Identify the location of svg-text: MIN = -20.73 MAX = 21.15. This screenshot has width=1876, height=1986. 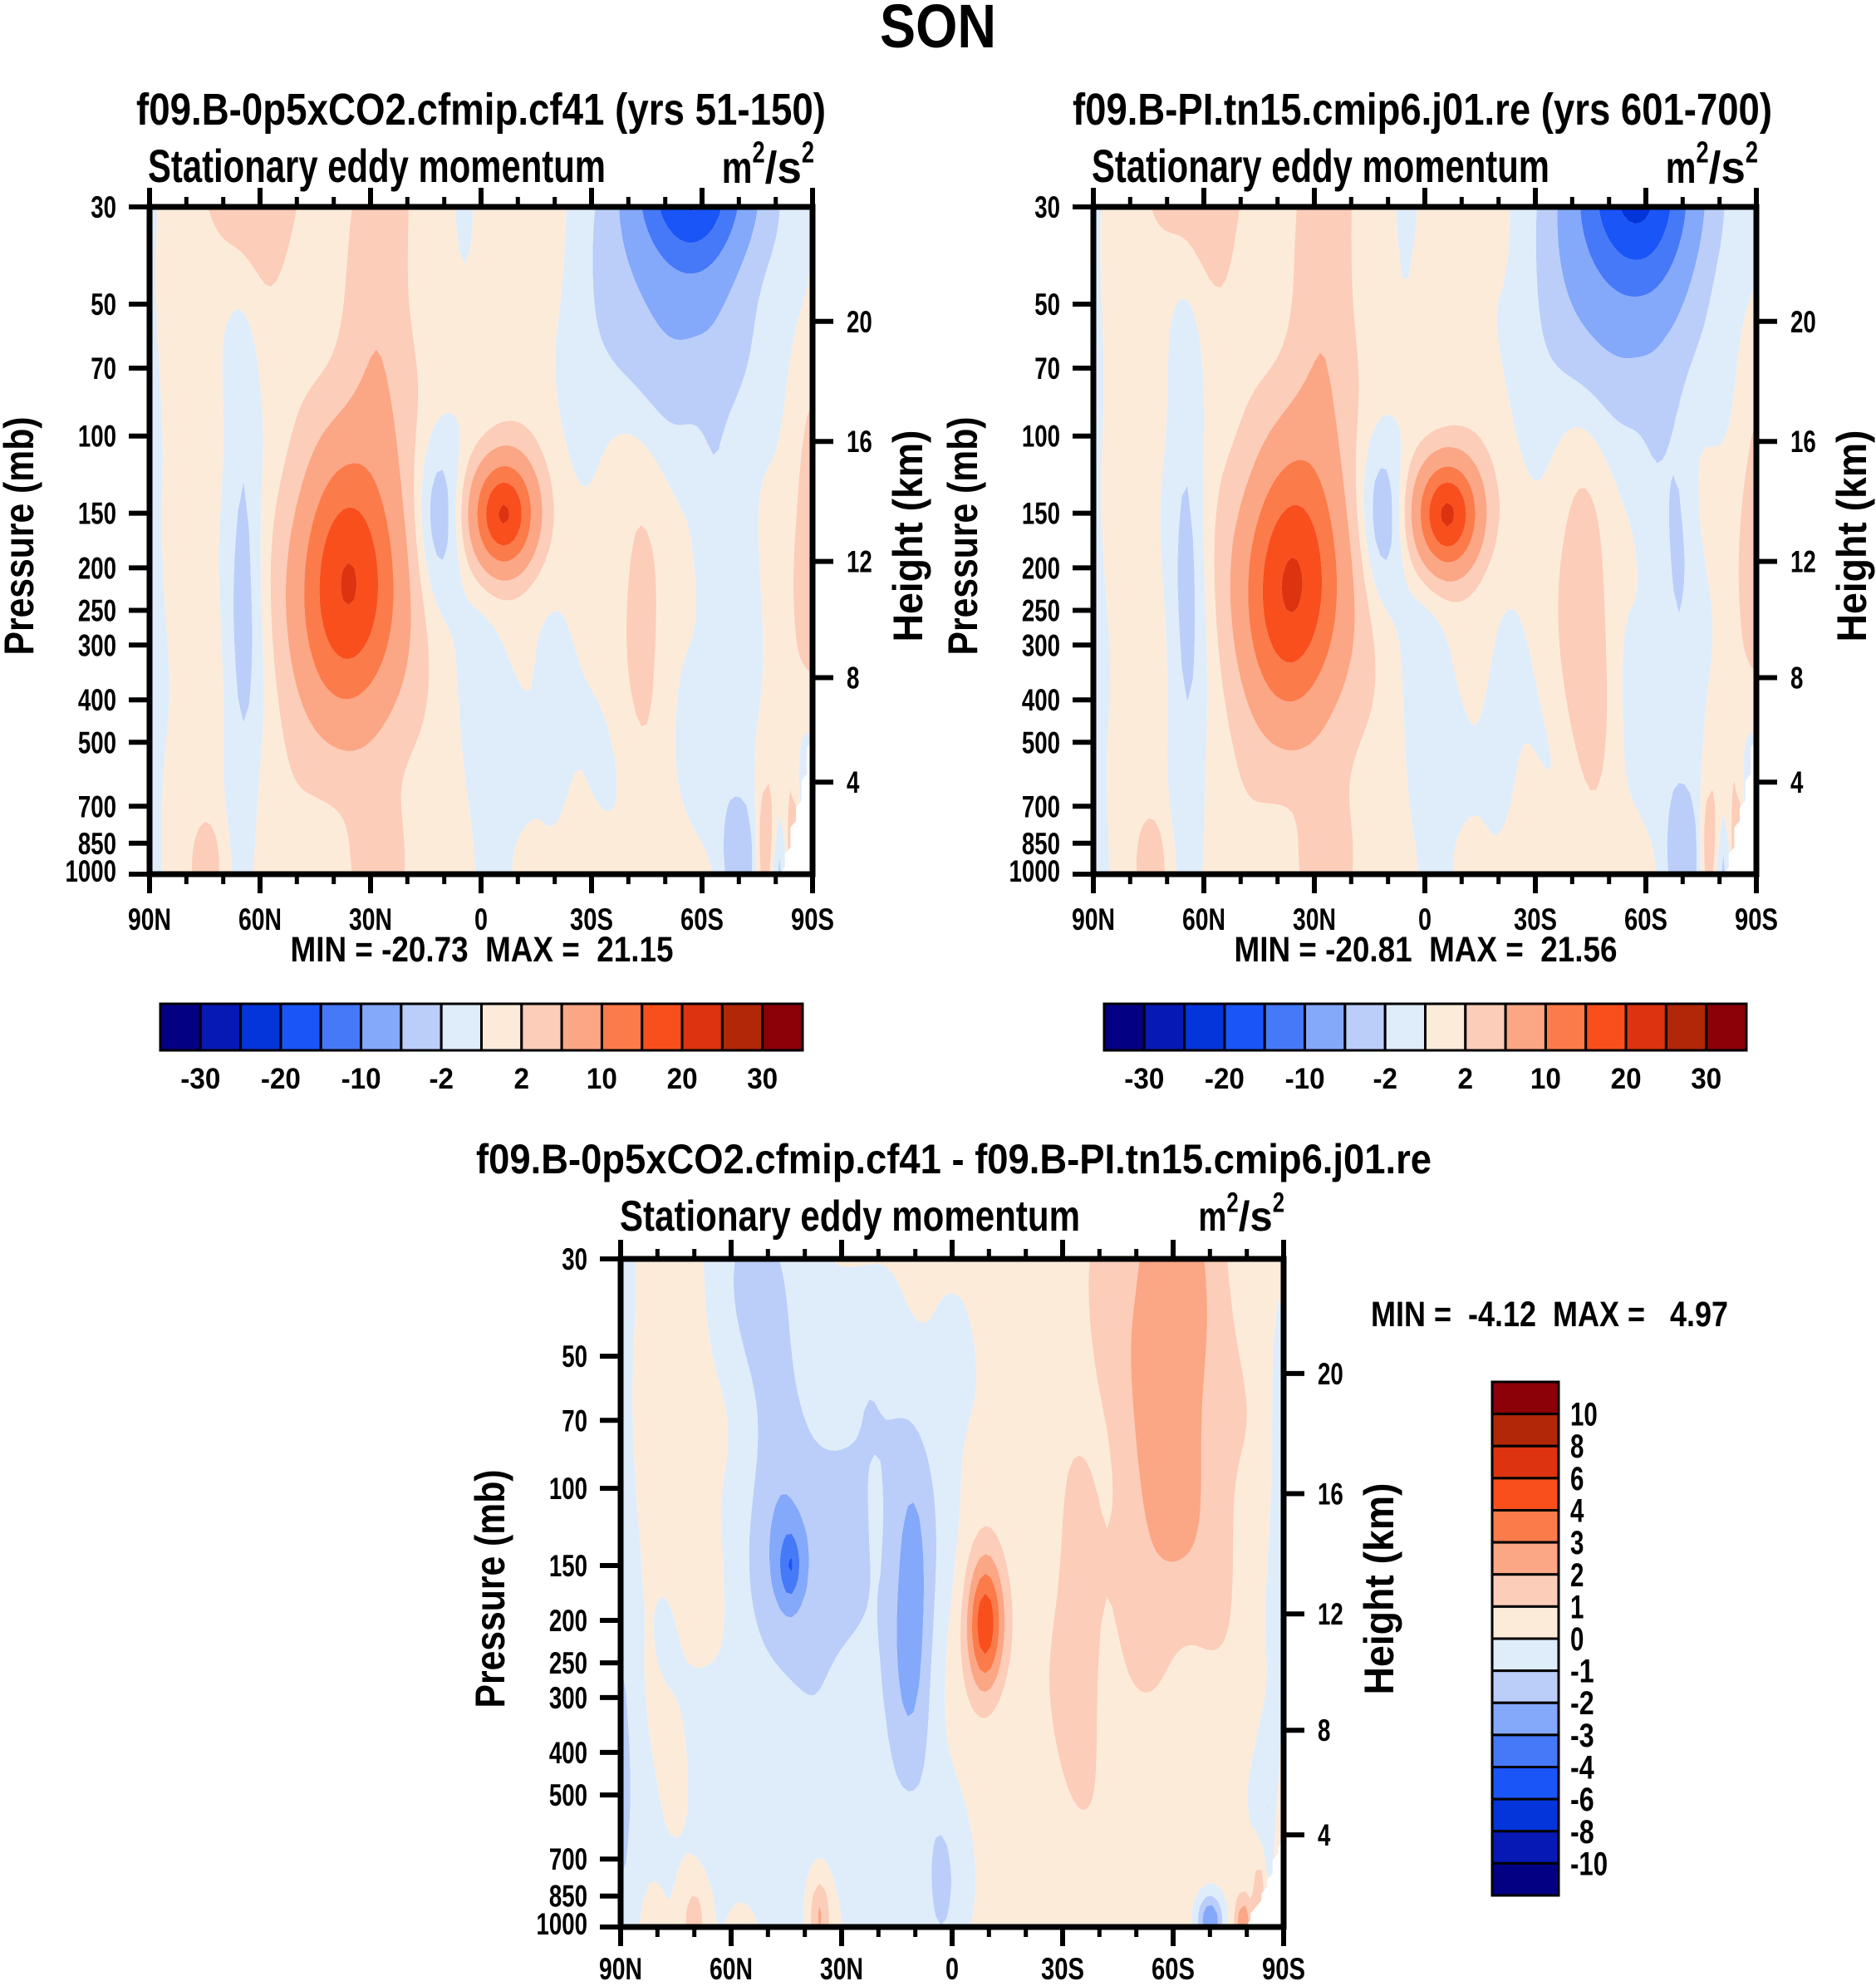
(482, 950).